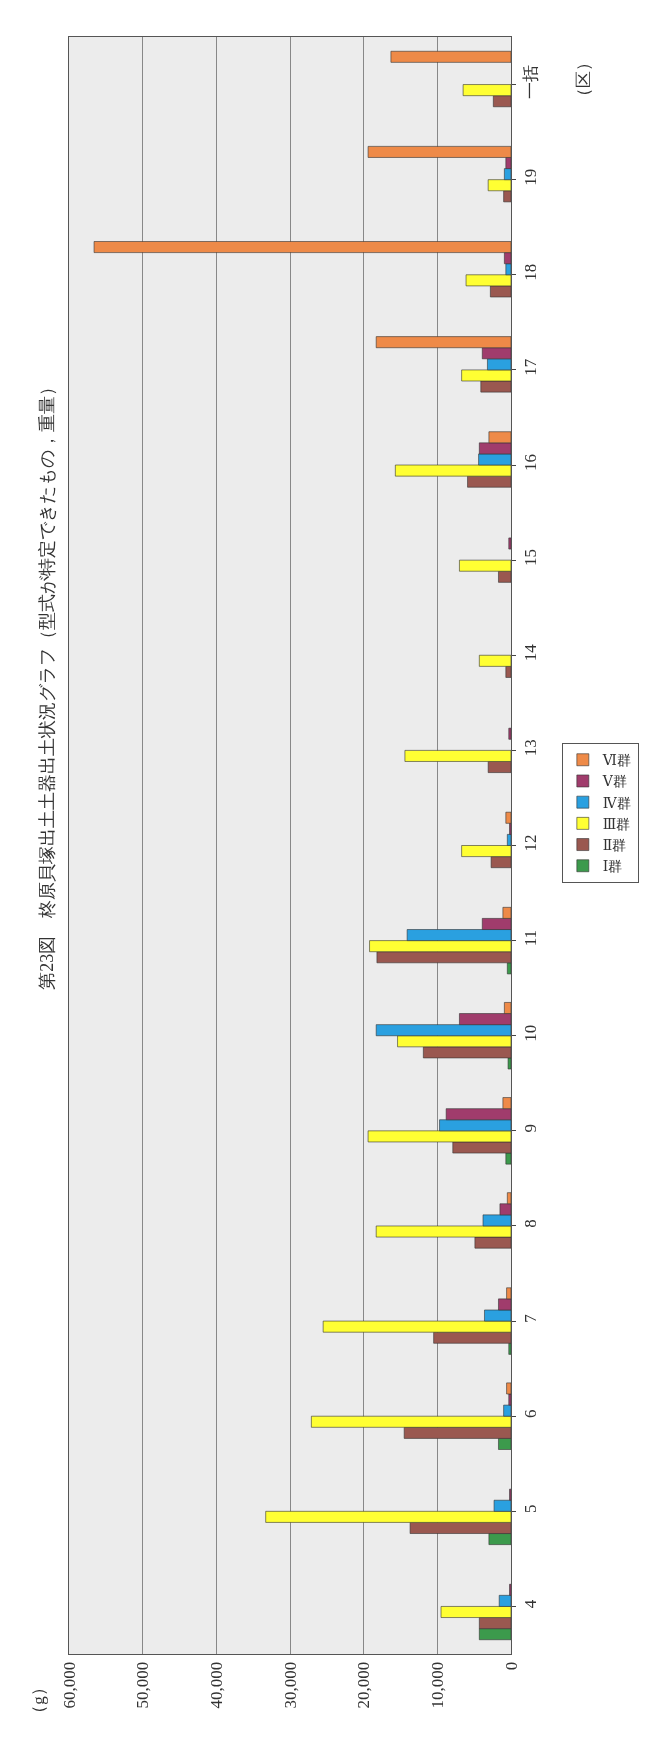  I want to click on y-tick-label: 14, so click(531, 652).